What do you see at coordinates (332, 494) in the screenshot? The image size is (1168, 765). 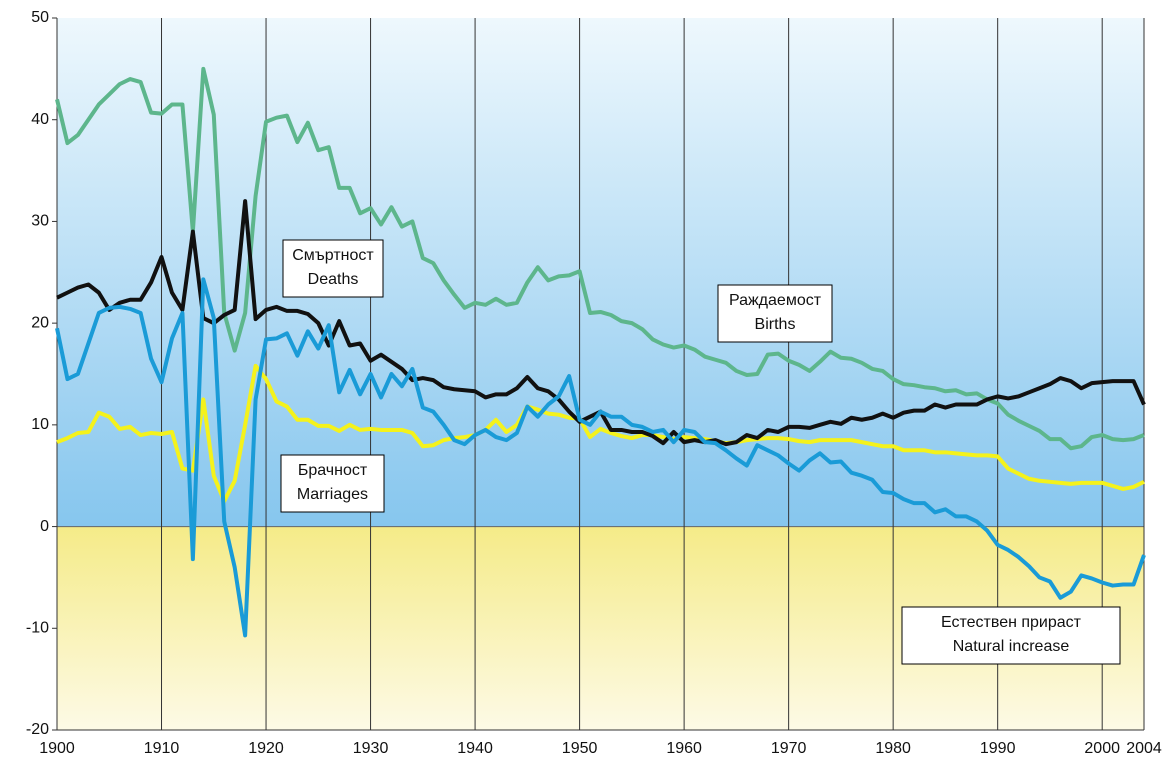 I see `series-label: Marriages` at bounding box center [332, 494].